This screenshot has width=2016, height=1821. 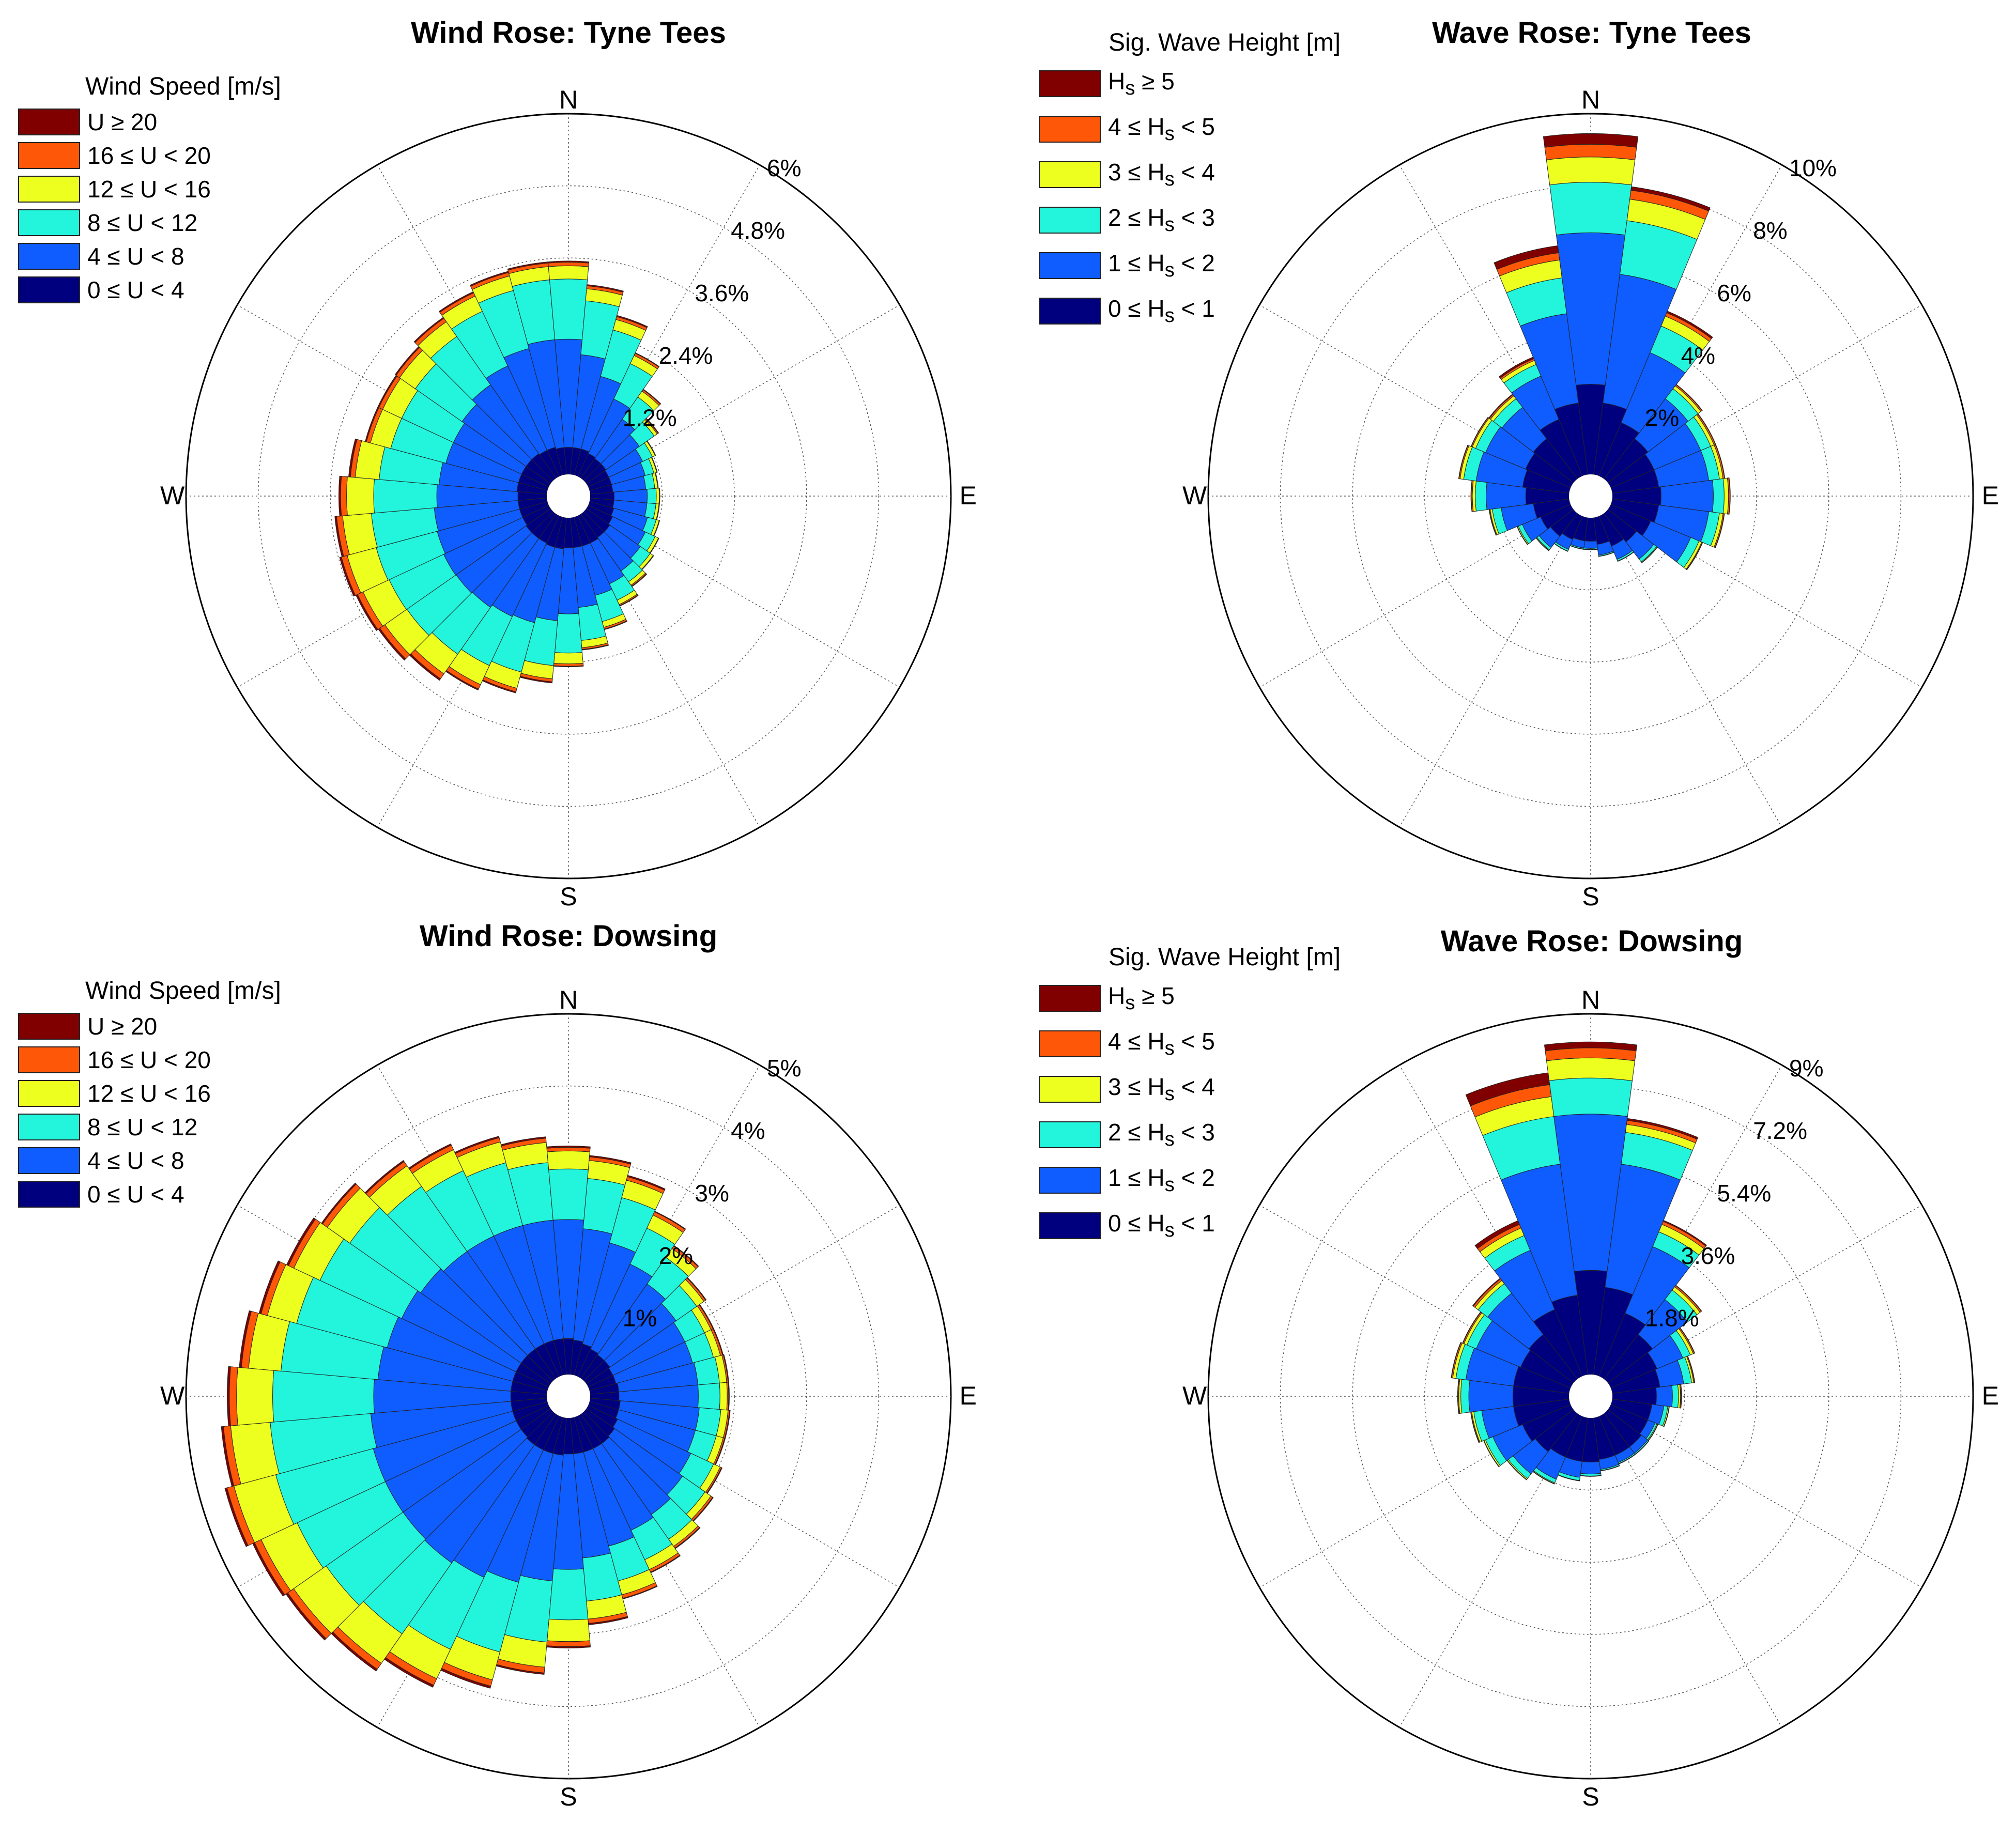 I want to click on ring-label: 5%, so click(x=784, y=1068).